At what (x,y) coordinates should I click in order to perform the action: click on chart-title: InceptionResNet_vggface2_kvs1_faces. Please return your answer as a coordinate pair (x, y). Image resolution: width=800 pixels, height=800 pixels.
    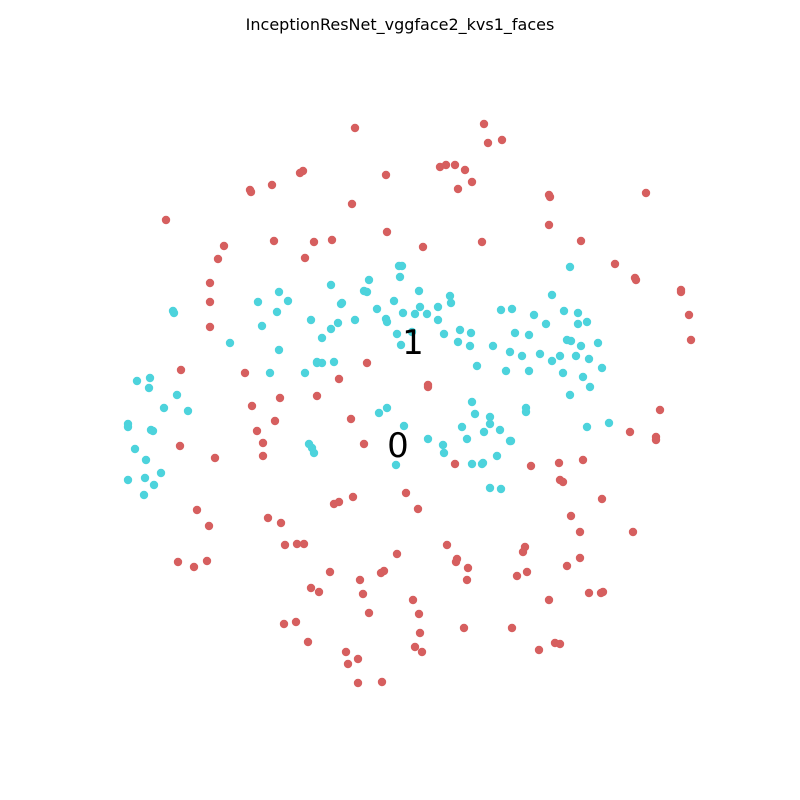
    Looking at the image, I should click on (400, 25).